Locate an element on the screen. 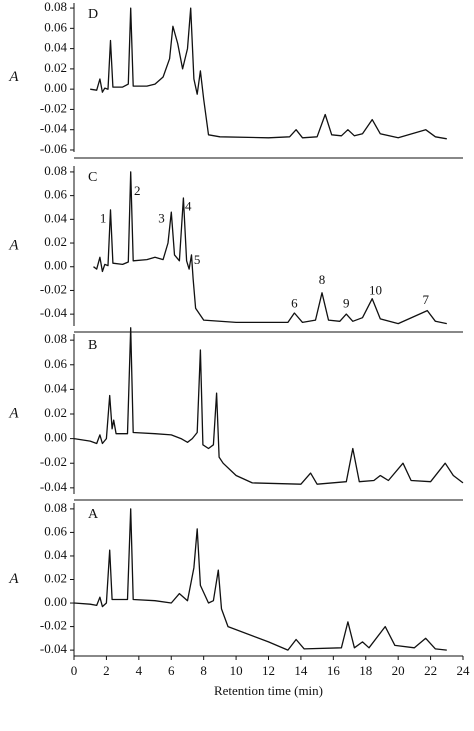  peak-label: 10 is located at coordinates (375, 290).